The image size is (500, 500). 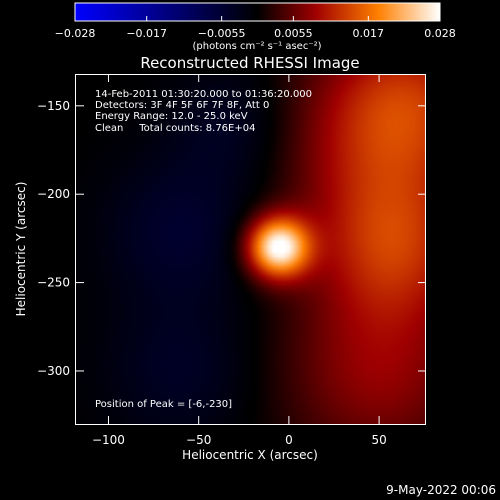 I want to click on chart-title: Reconstructed RHESSI Image, so click(x=249, y=63).